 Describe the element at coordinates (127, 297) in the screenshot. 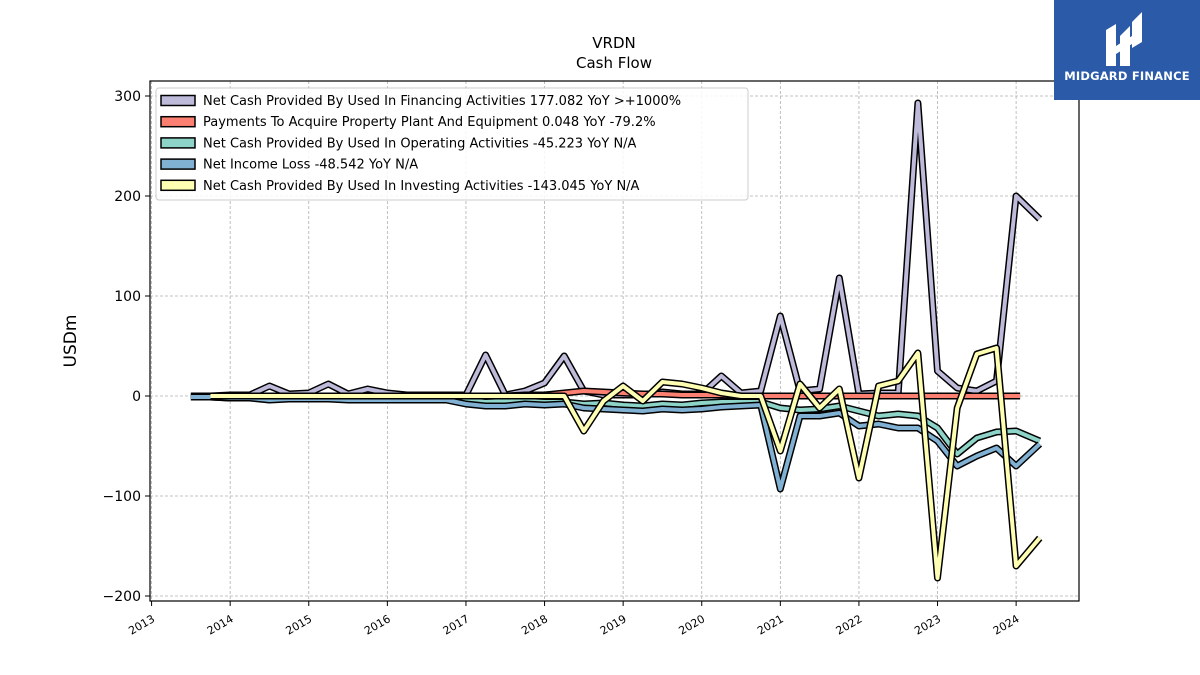

I see `y-tick-label: 100` at that location.